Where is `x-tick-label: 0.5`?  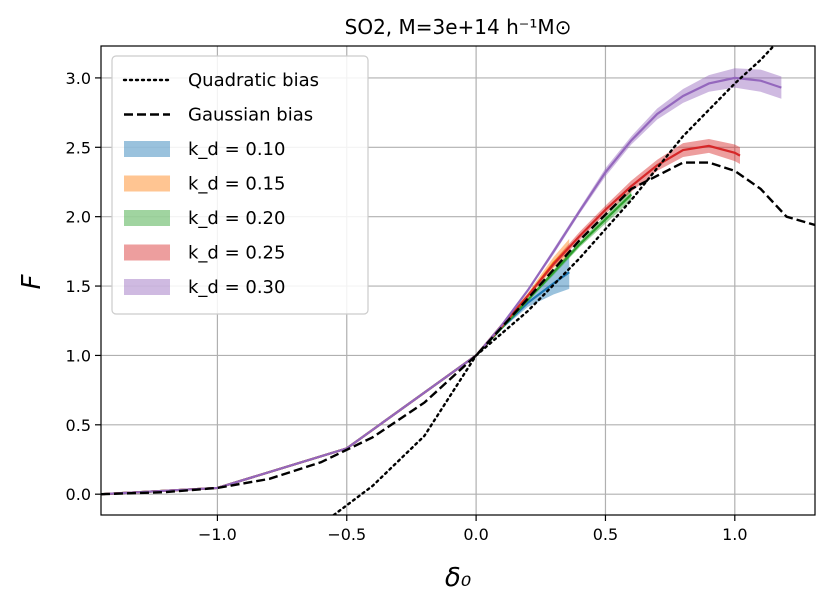
x-tick-label: 0.5 is located at coordinates (605, 534).